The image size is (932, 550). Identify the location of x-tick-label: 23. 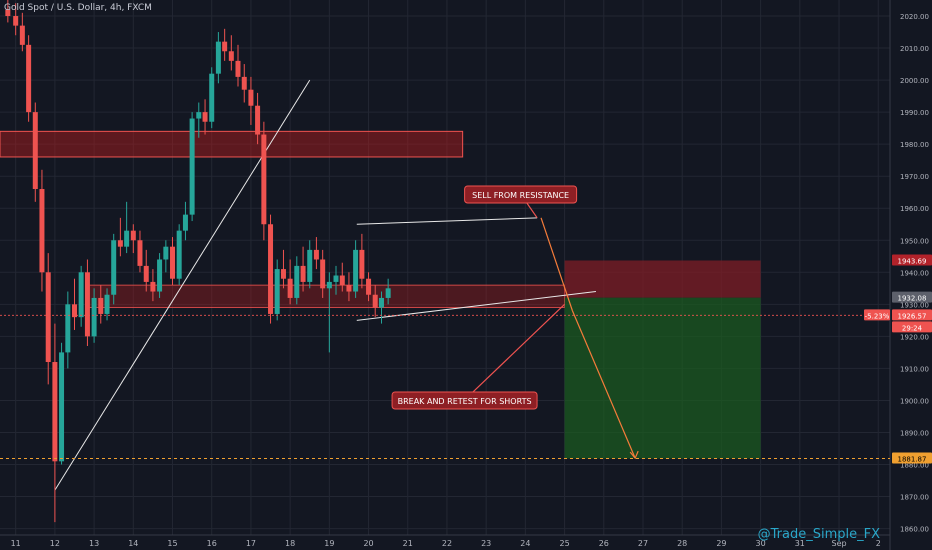
(486, 543).